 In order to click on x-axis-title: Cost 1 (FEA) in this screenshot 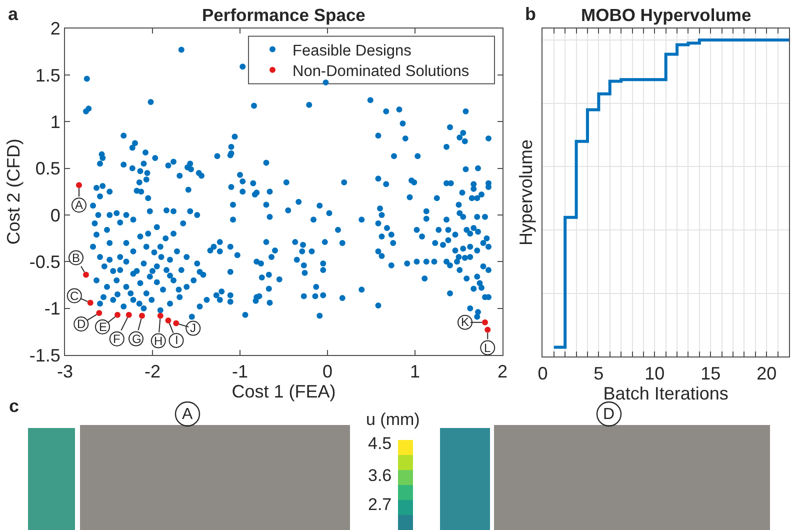, I will do `click(284, 392)`.